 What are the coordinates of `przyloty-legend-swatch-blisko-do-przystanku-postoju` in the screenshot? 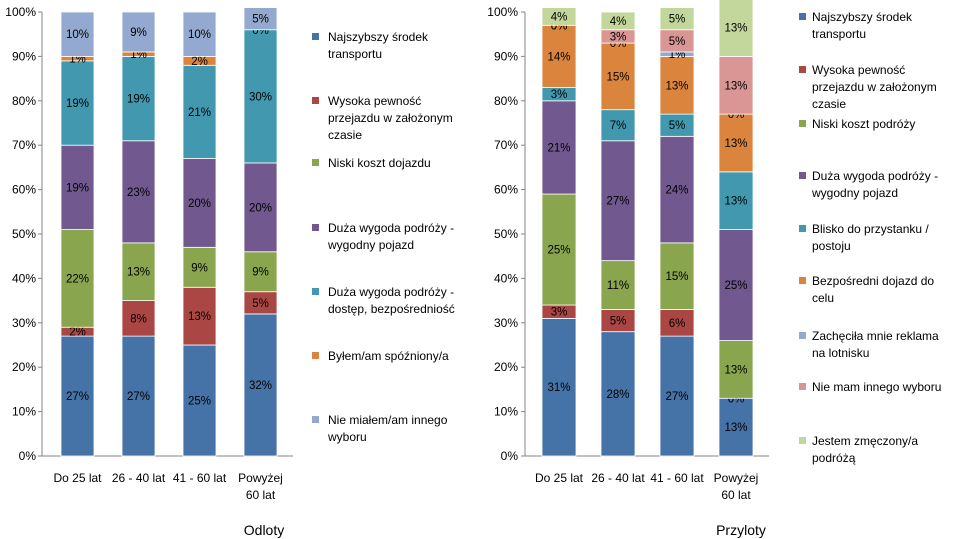 It's located at (802, 228).